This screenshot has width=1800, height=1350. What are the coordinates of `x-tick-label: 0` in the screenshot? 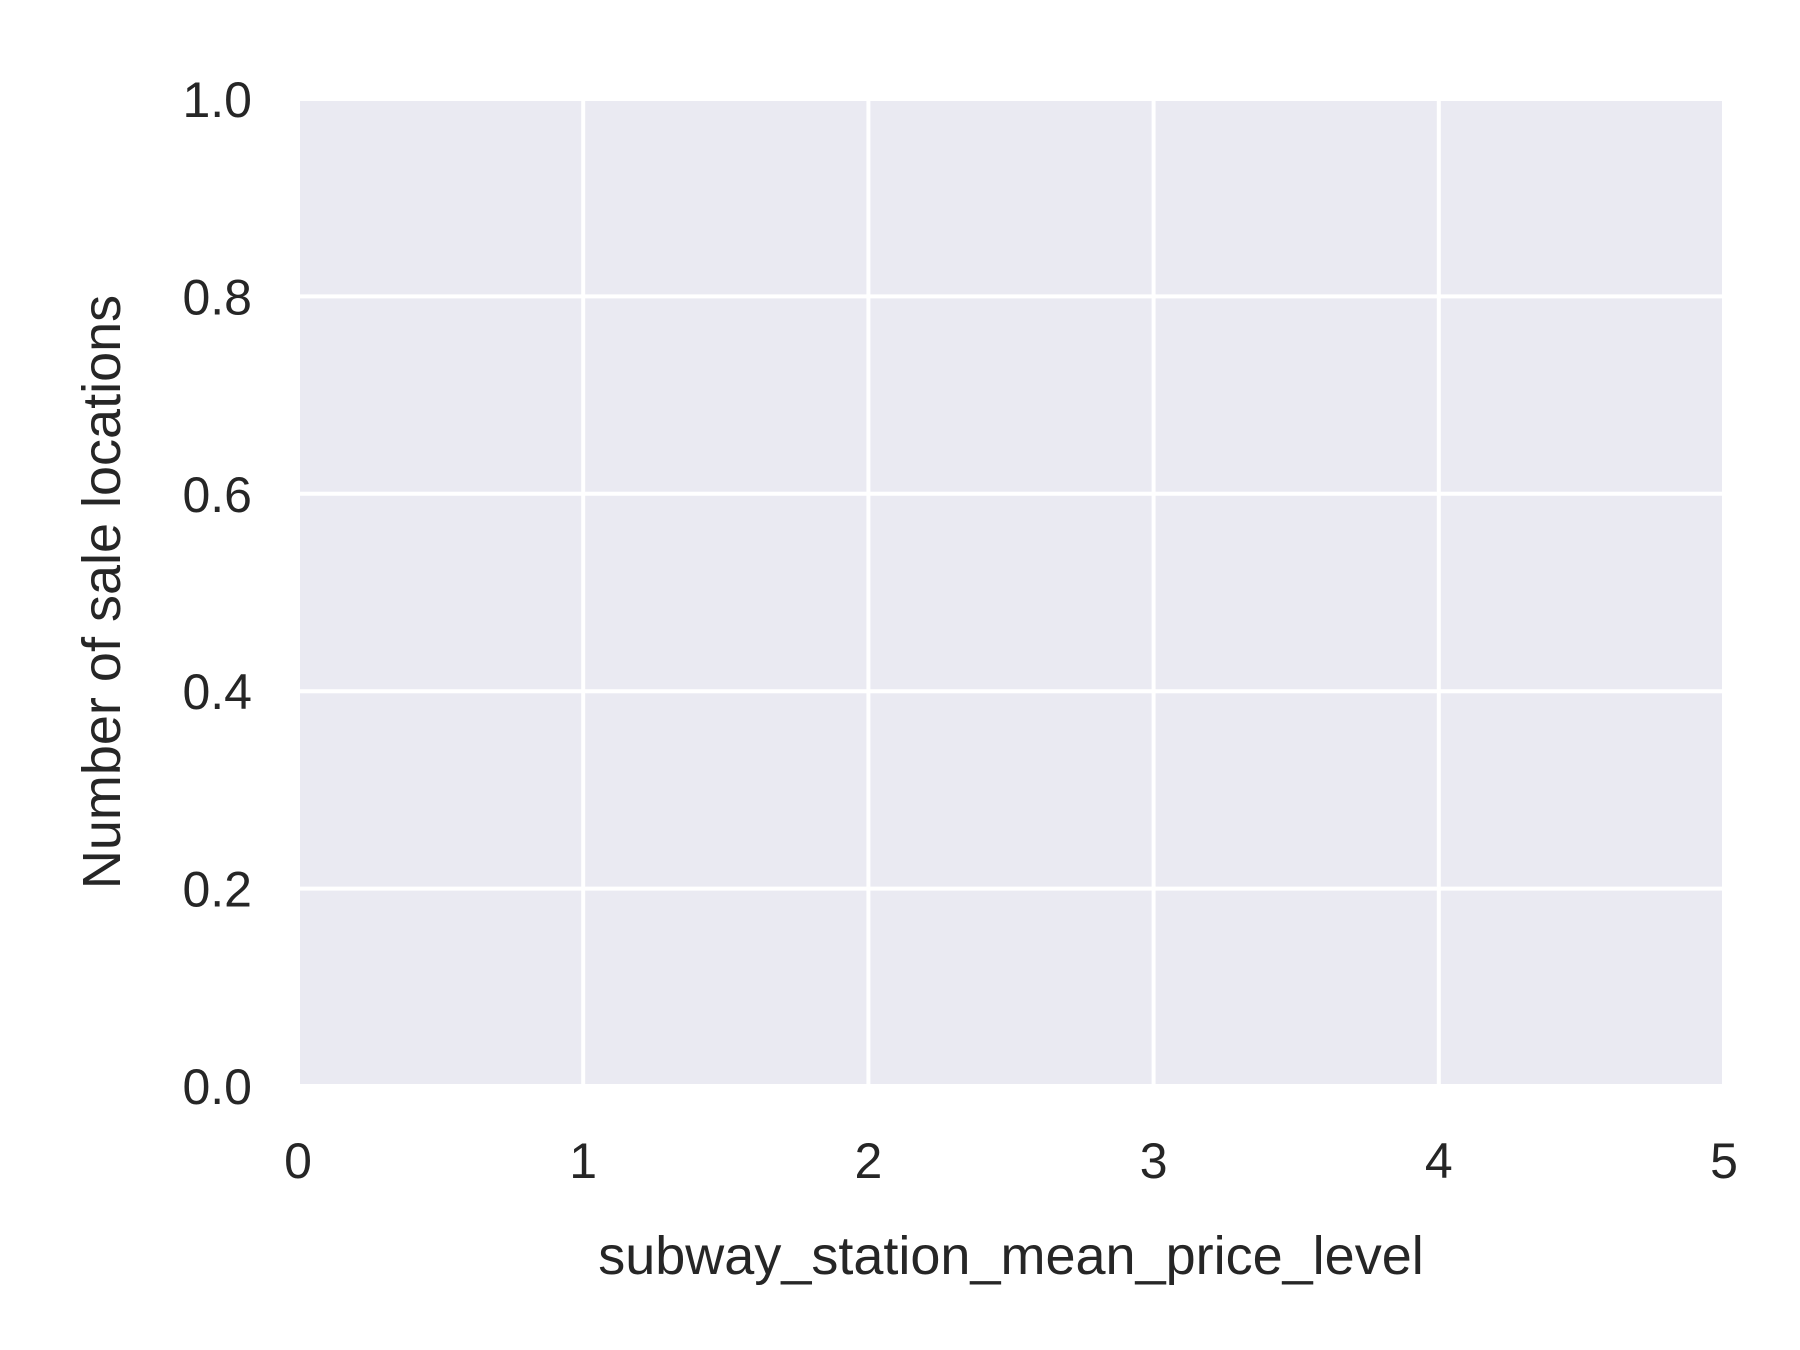 It's located at (298, 1161).